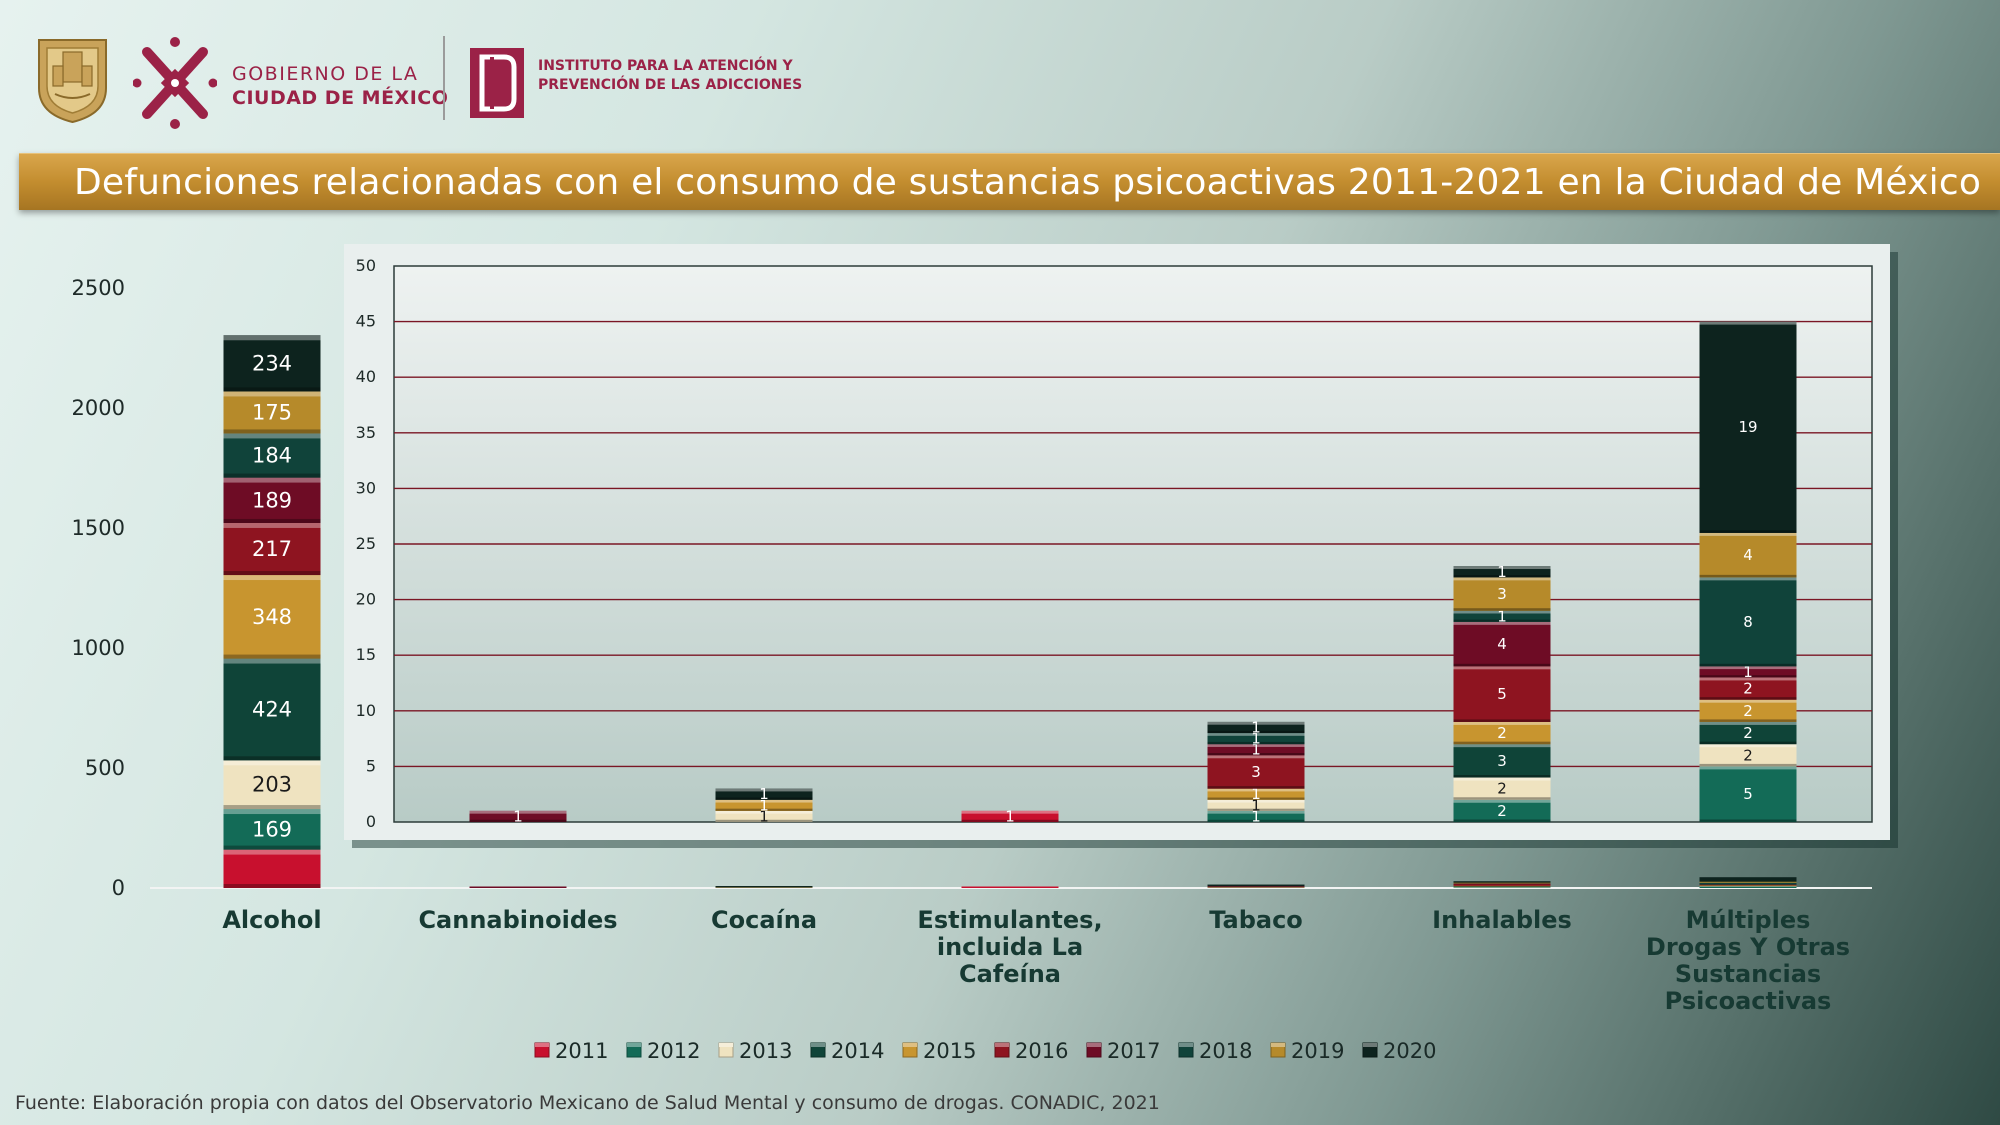 The width and height of the screenshot is (2000, 1125). Describe the element at coordinates (765, 1051) in the screenshot. I see `legend-label: 2013` at that location.